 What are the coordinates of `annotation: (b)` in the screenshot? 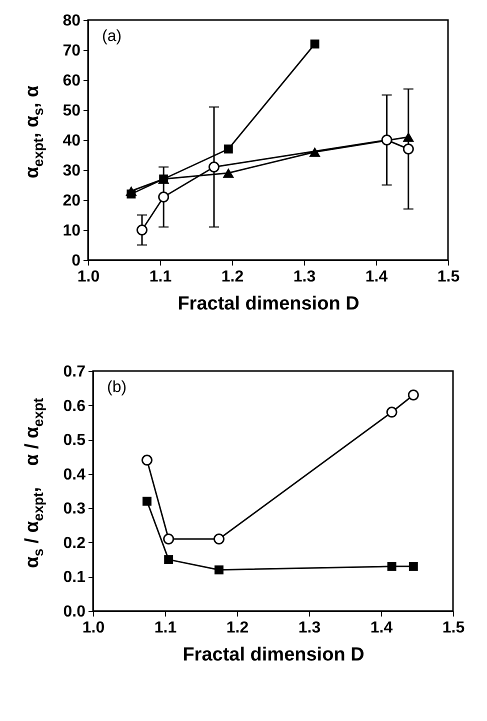 It's located at (117, 387).